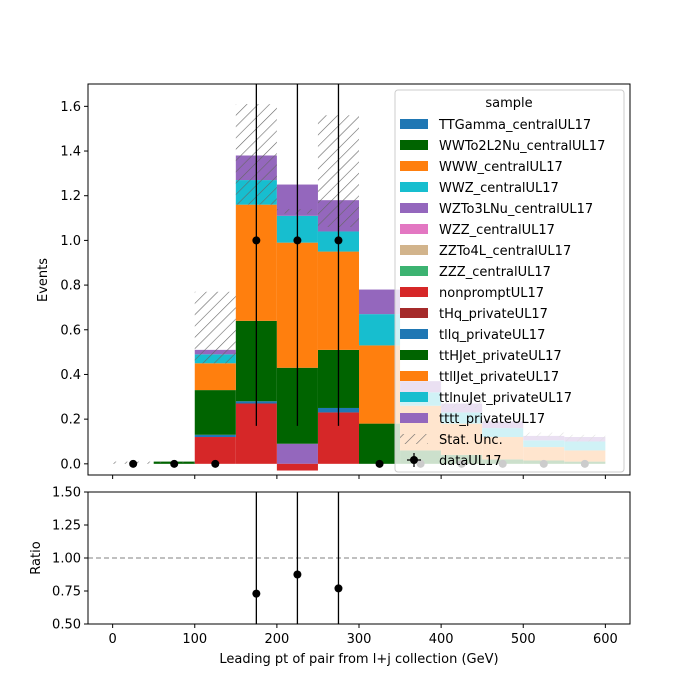  Describe the element at coordinates (495, 125) in the screenshot. I see `legend-item-TTGamma_centralUL17: TTGamma_centralUL17` at that location.